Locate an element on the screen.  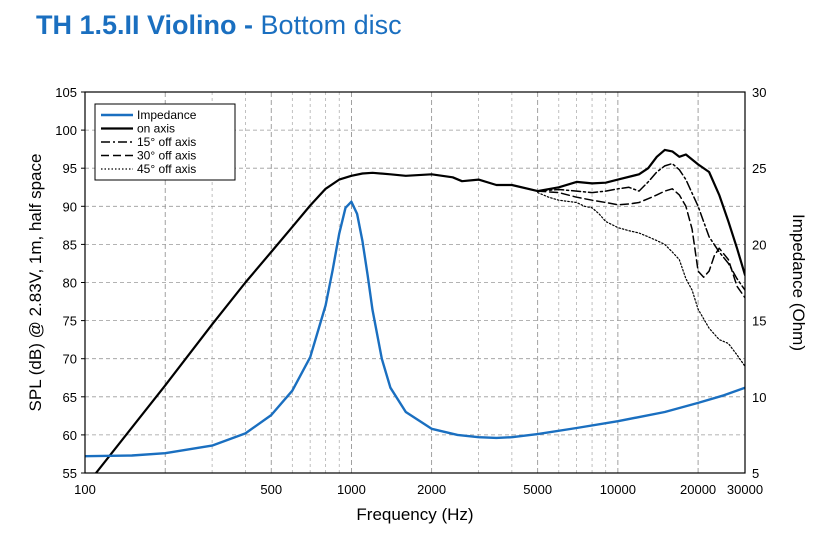
legend-label: 45° off axis is located at coordinates (166, 169).